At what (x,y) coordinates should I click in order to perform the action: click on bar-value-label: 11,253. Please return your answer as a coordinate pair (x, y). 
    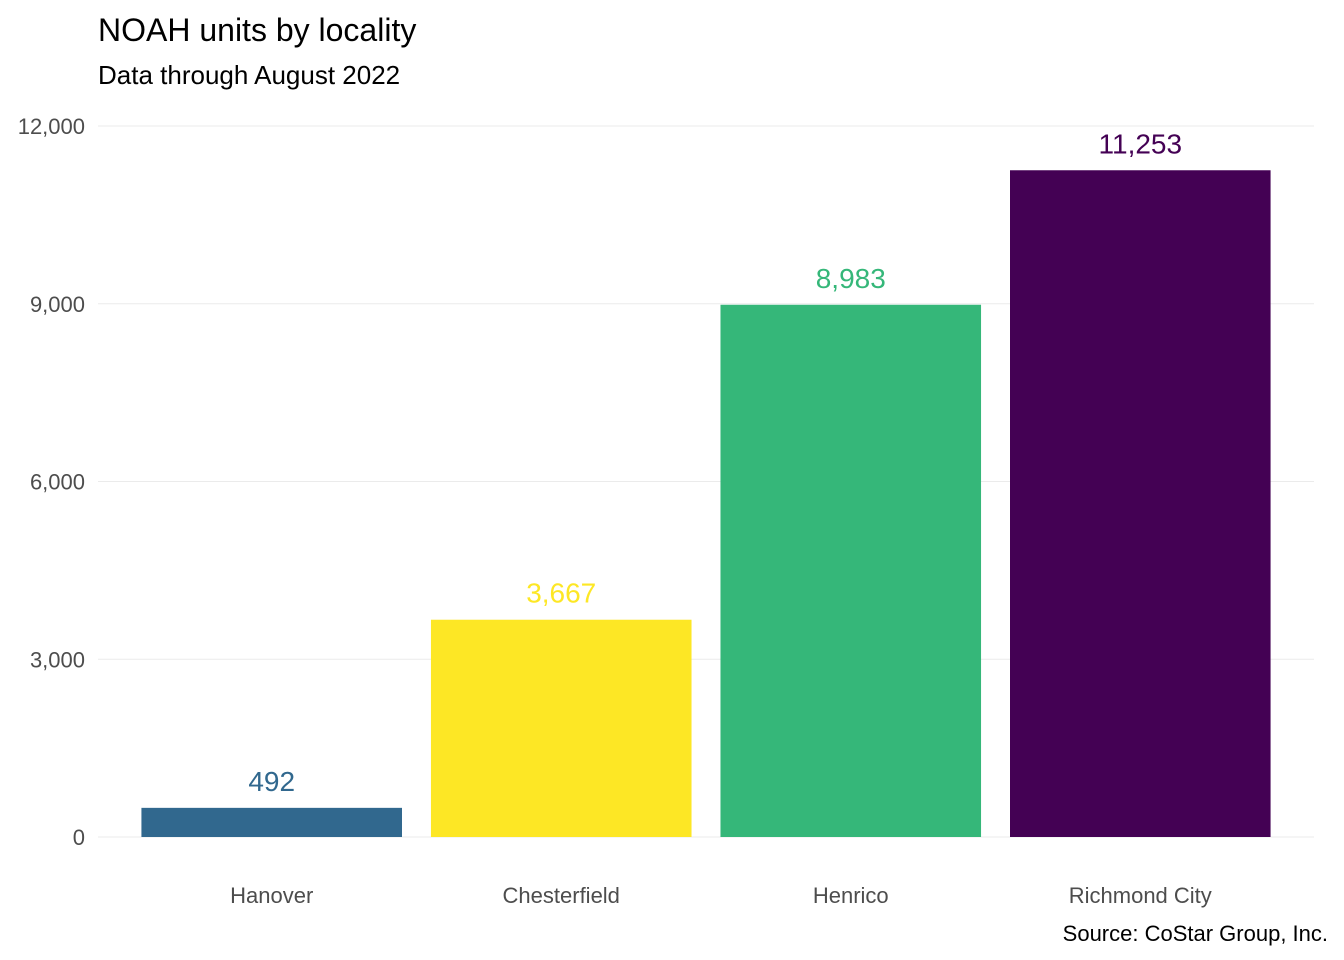
    Looking at the image, I should click on (1141, 143).